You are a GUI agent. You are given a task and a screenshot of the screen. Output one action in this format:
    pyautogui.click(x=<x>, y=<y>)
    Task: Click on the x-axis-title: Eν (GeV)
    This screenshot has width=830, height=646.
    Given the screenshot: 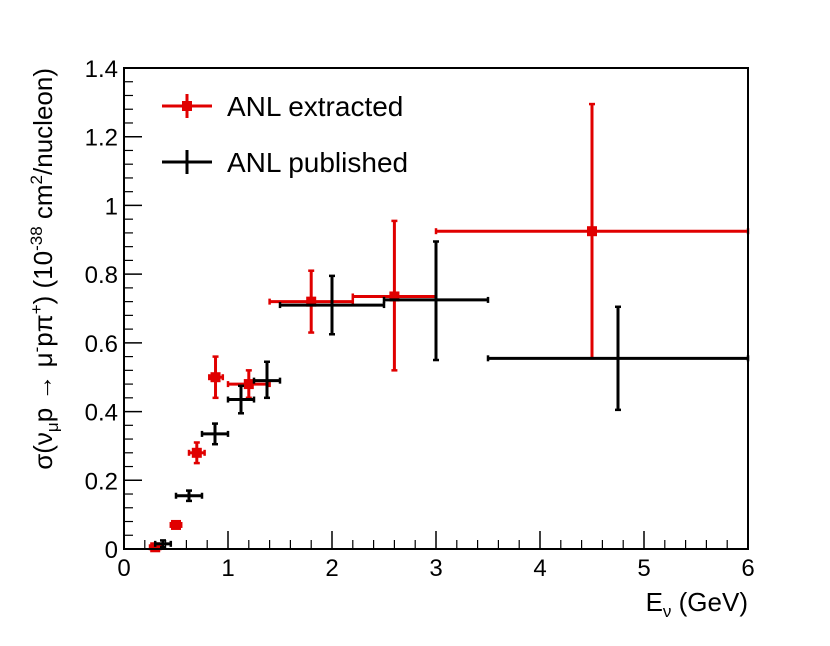 What is the action you would take?
    pyautogui.click(x=697, y=604)
    